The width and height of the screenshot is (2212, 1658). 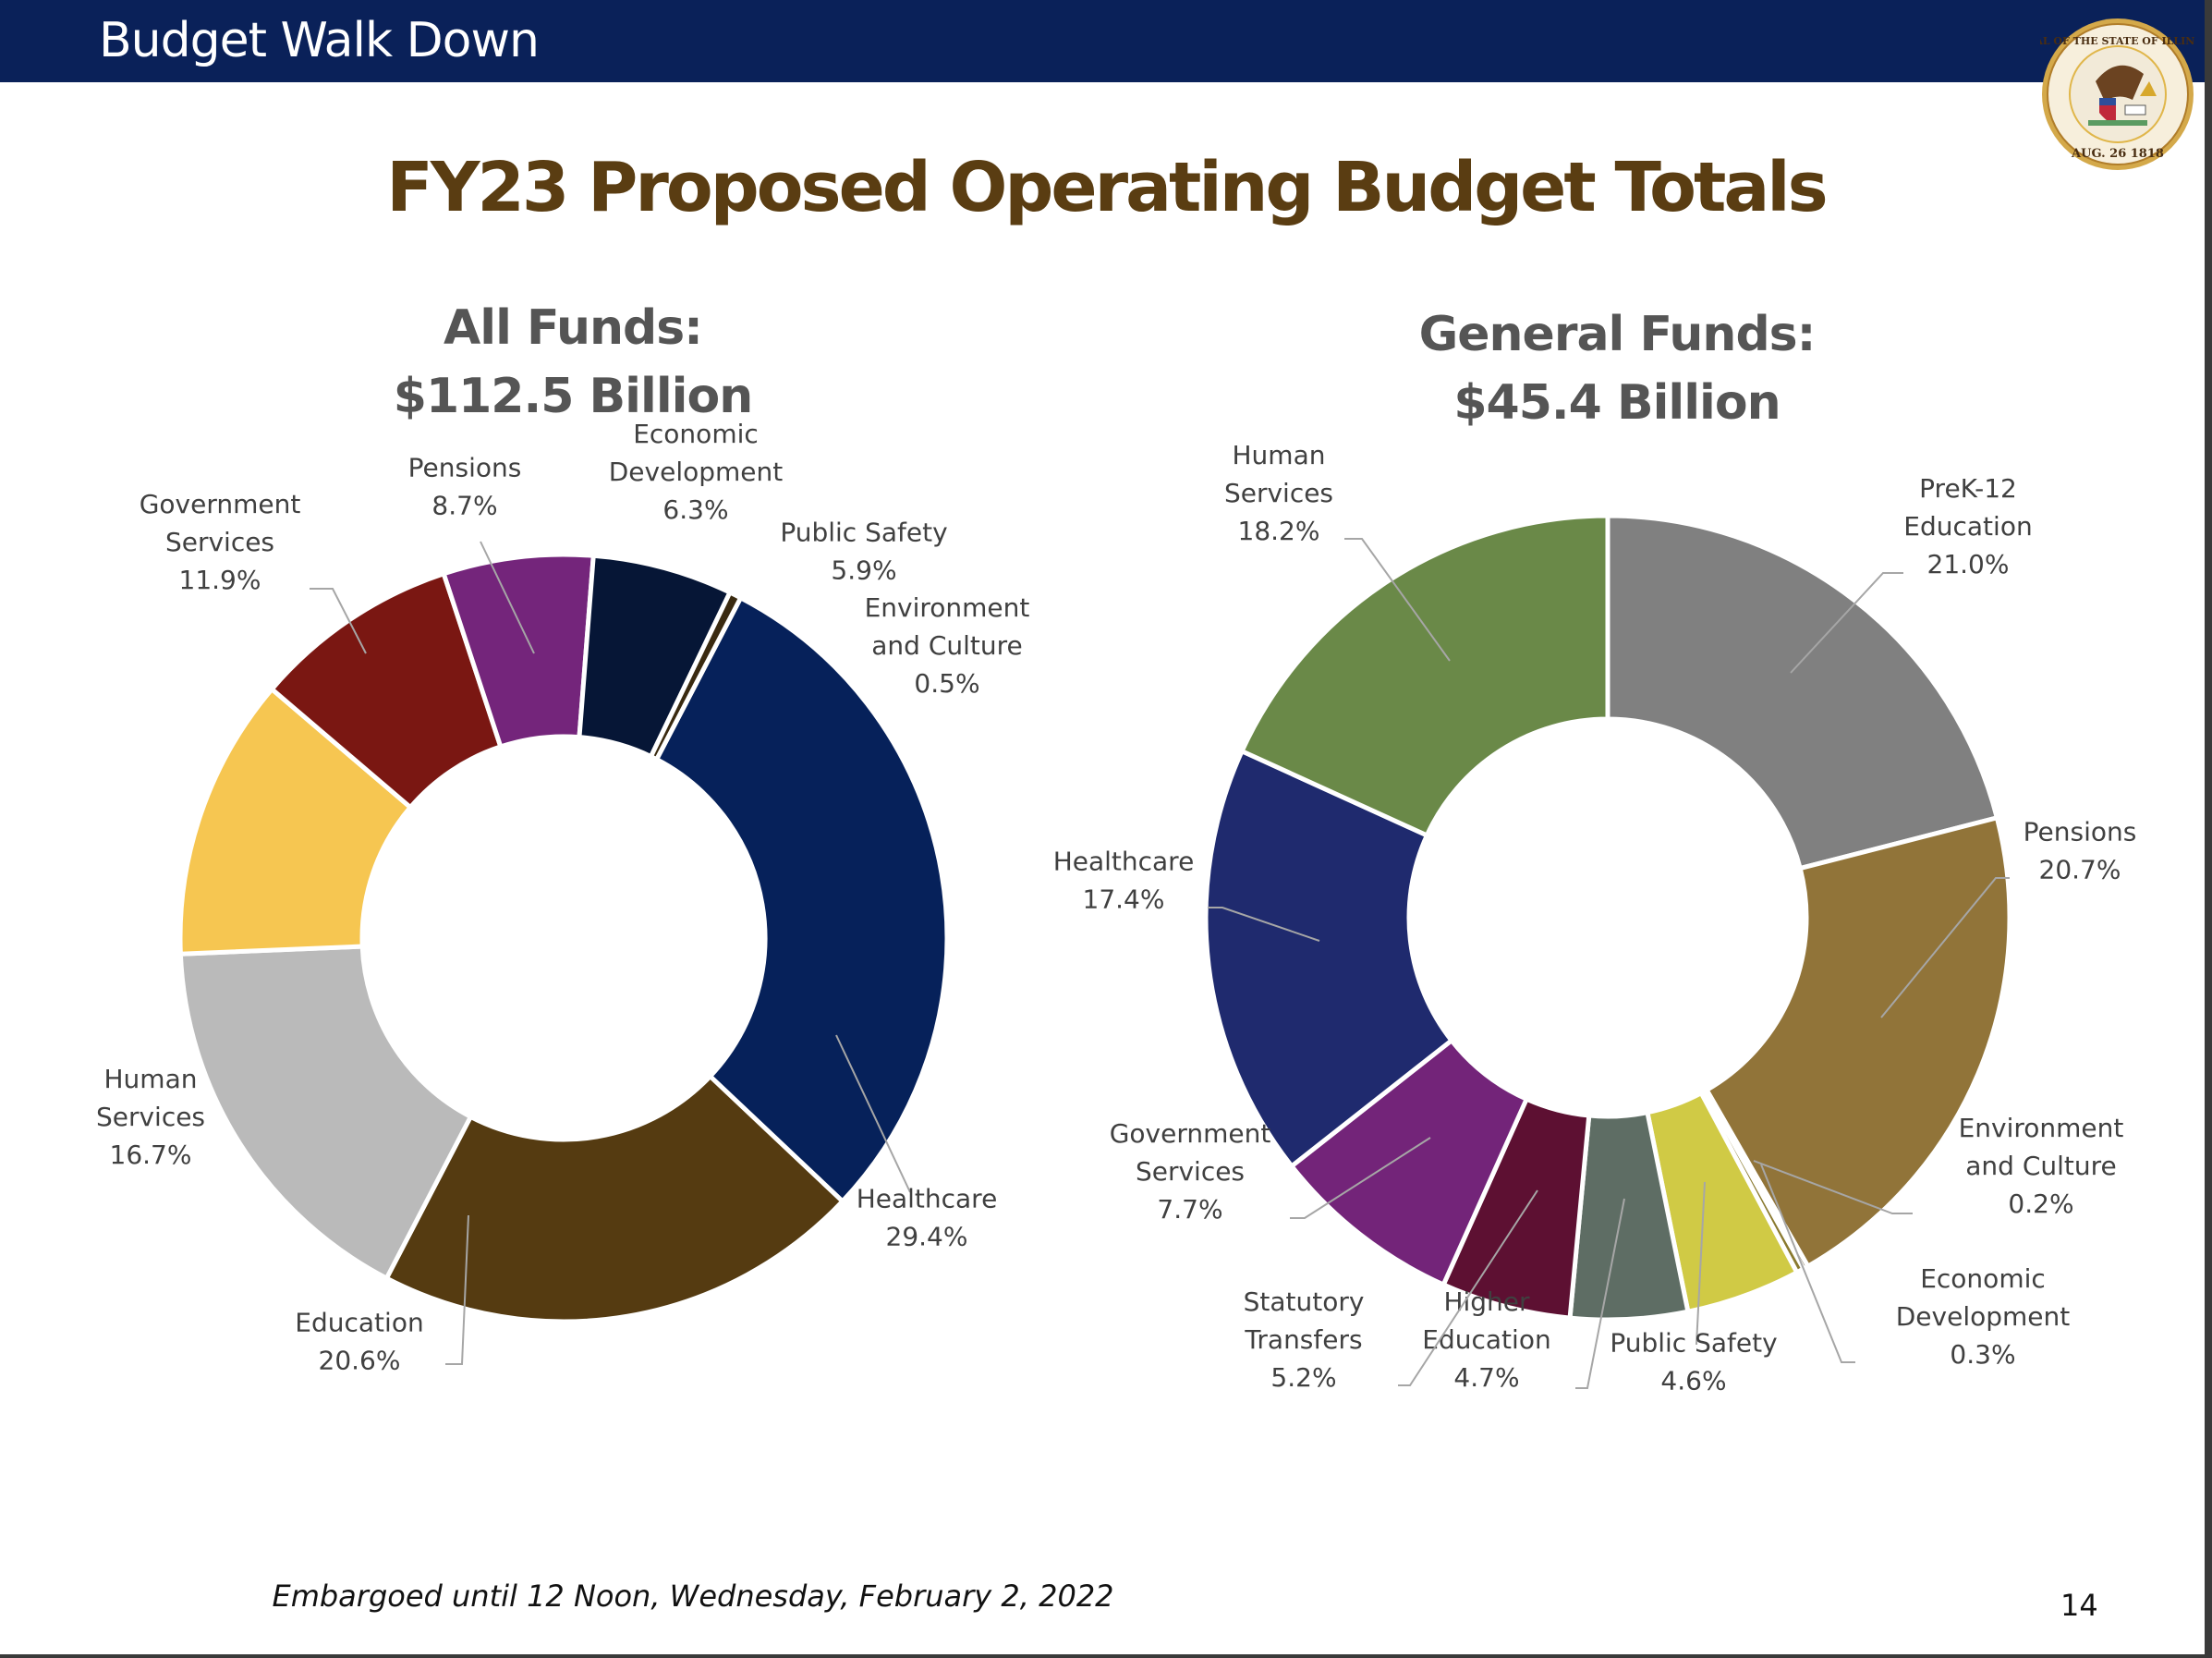 I want to click on label-value: 11.9%, so click(x=220, y=580).